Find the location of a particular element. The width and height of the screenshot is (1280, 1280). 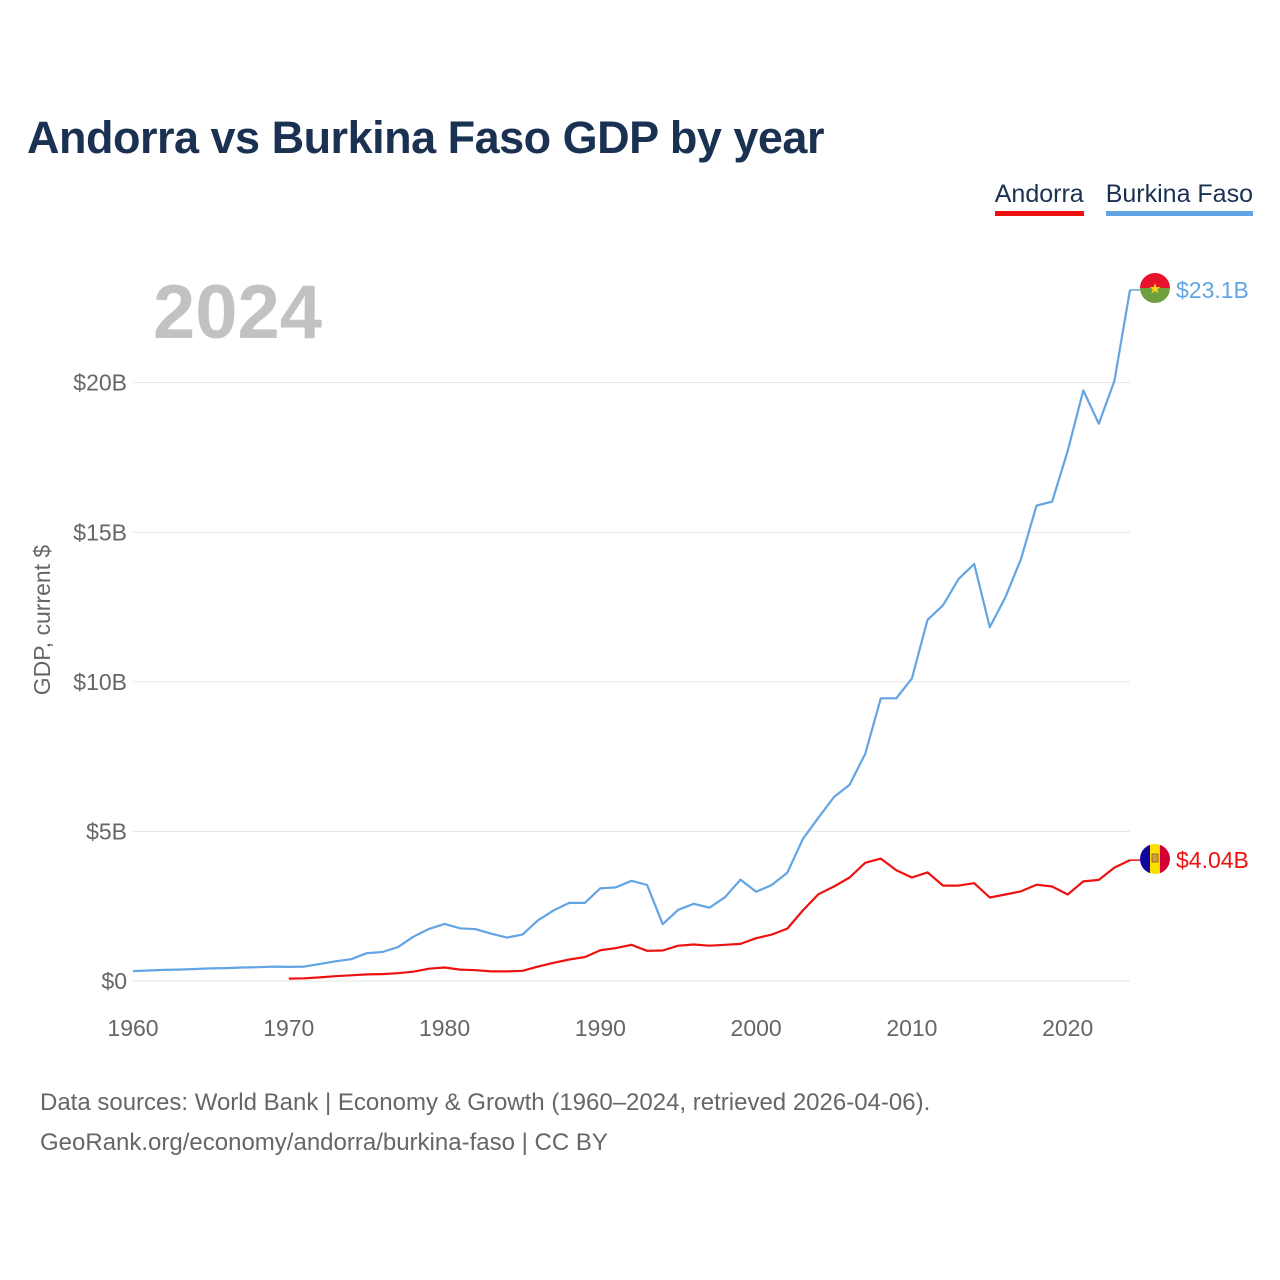

y-tick-label: $10B is located at coordinates (100, 682).